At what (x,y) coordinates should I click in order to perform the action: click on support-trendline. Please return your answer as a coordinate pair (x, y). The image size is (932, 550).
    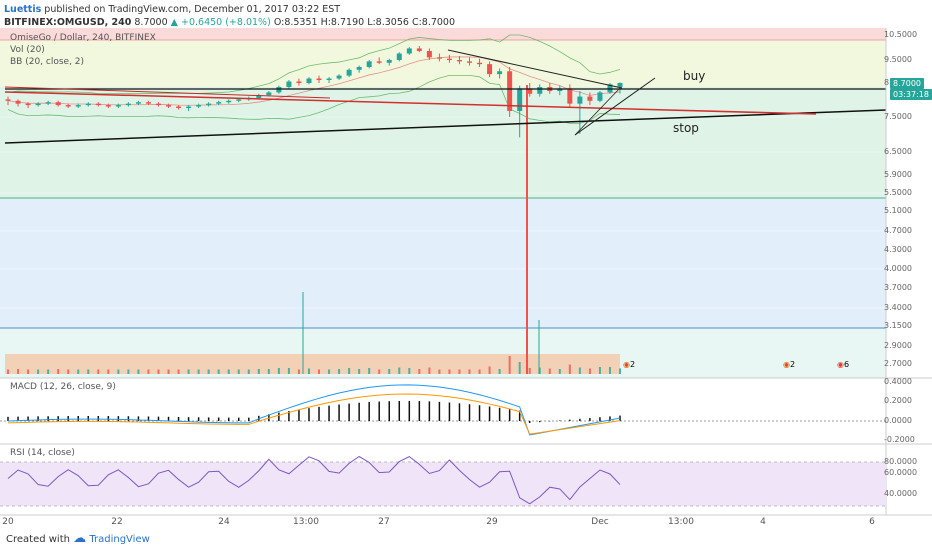
    Looking at the image, I should click on (445, 126).